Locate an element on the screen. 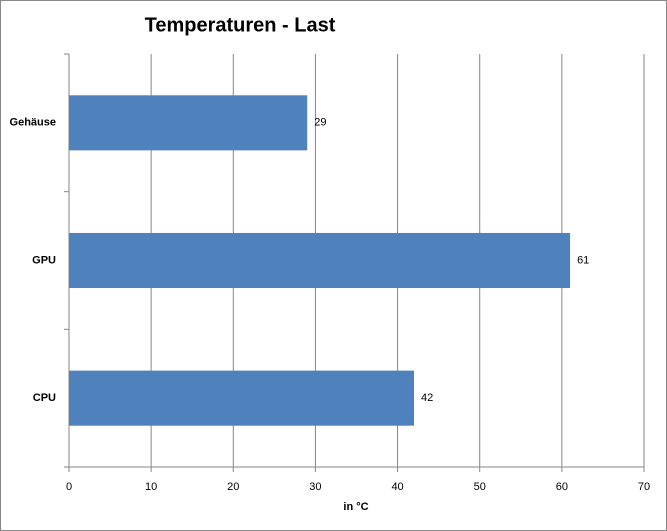 The height and width of the screenshot is (531, 667). x-tick-label: 10 is located at coordinates (151, 487).